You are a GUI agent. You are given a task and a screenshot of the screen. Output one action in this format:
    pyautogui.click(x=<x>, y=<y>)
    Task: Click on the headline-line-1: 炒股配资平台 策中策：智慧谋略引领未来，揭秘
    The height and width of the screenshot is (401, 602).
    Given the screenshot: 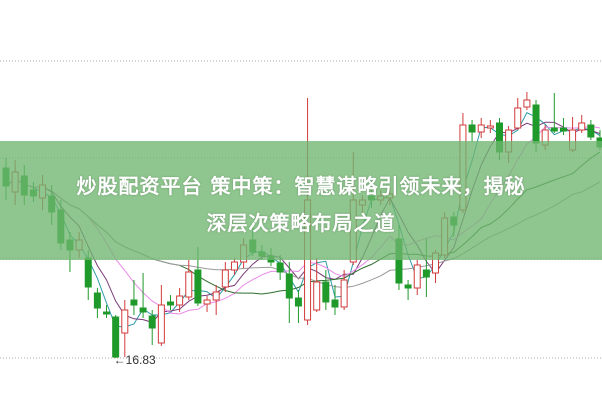 What is the action you would take?
    pyautogui.click(x=301, y=186)
    